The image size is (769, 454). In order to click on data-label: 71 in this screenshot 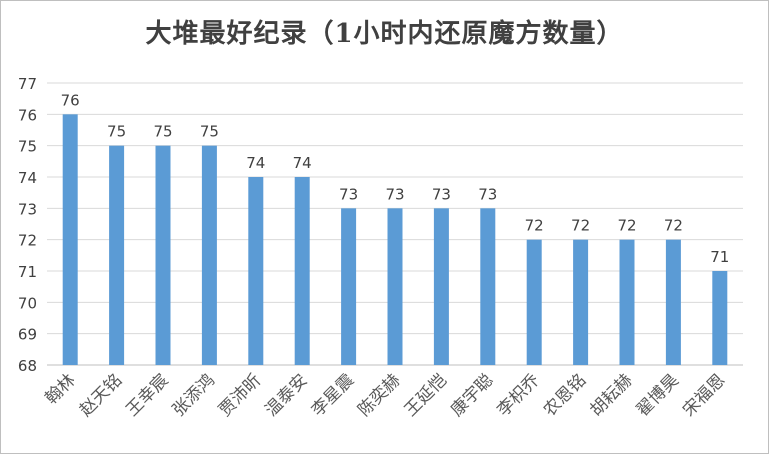, I will do `click(719, 257)`.